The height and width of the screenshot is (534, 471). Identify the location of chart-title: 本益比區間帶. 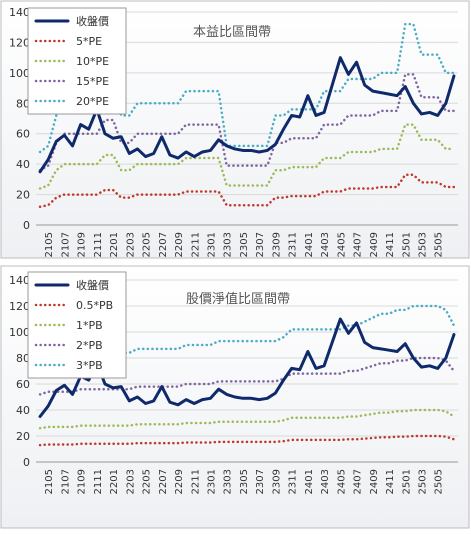
(232, 32).